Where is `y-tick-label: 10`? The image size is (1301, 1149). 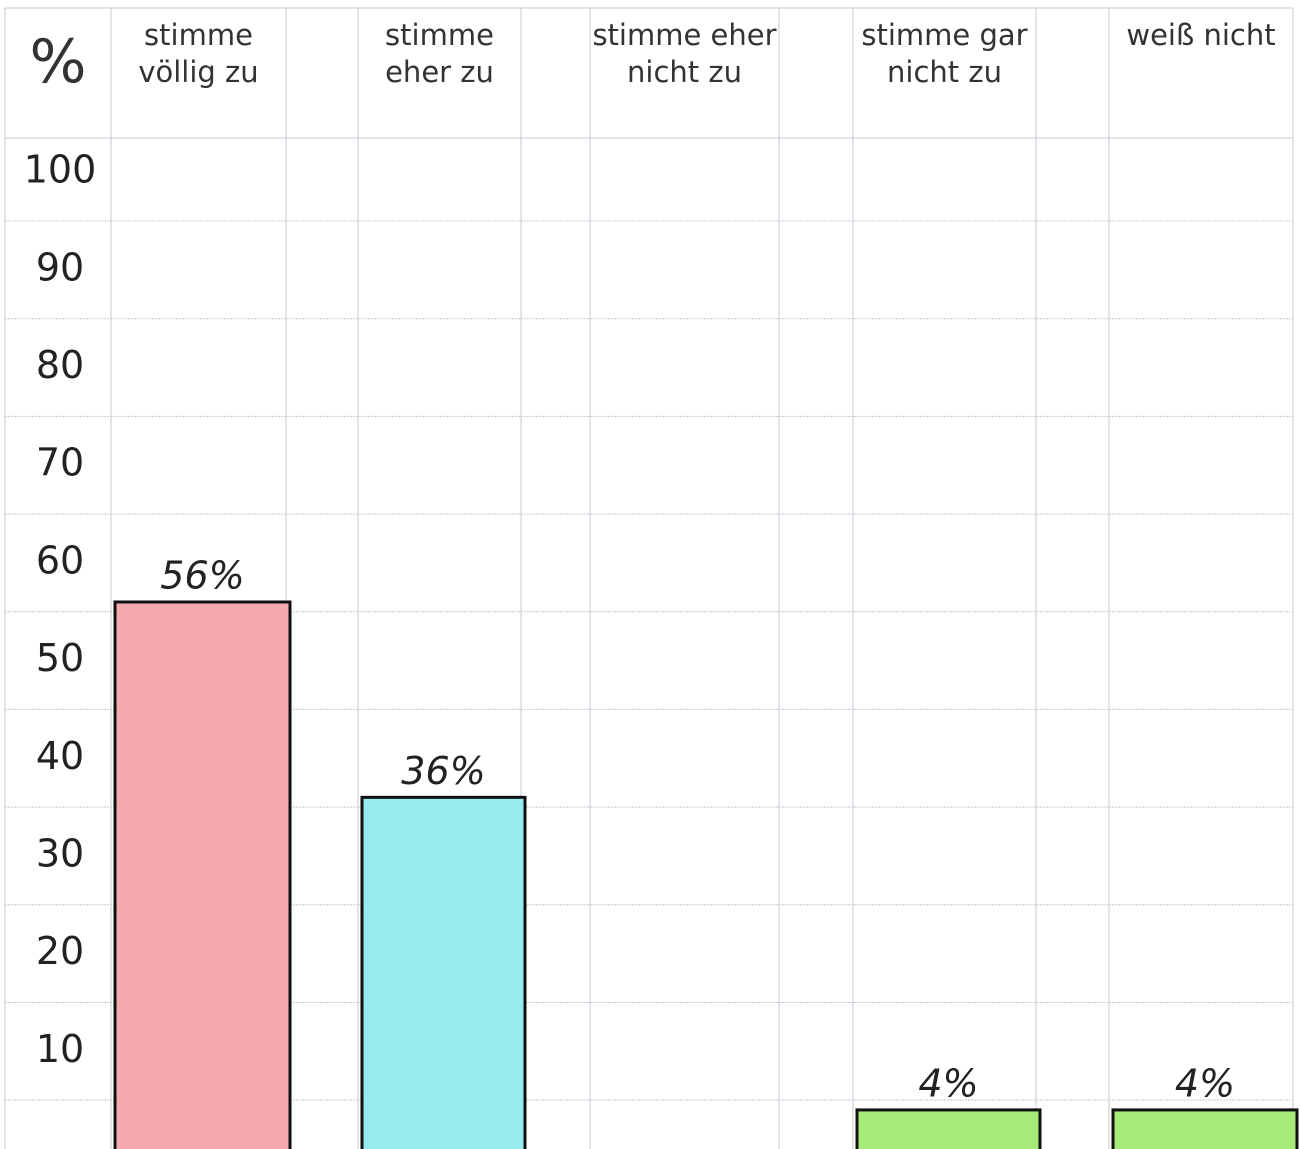 y-tick-label: 10 is located at coordinates (60, 1049).